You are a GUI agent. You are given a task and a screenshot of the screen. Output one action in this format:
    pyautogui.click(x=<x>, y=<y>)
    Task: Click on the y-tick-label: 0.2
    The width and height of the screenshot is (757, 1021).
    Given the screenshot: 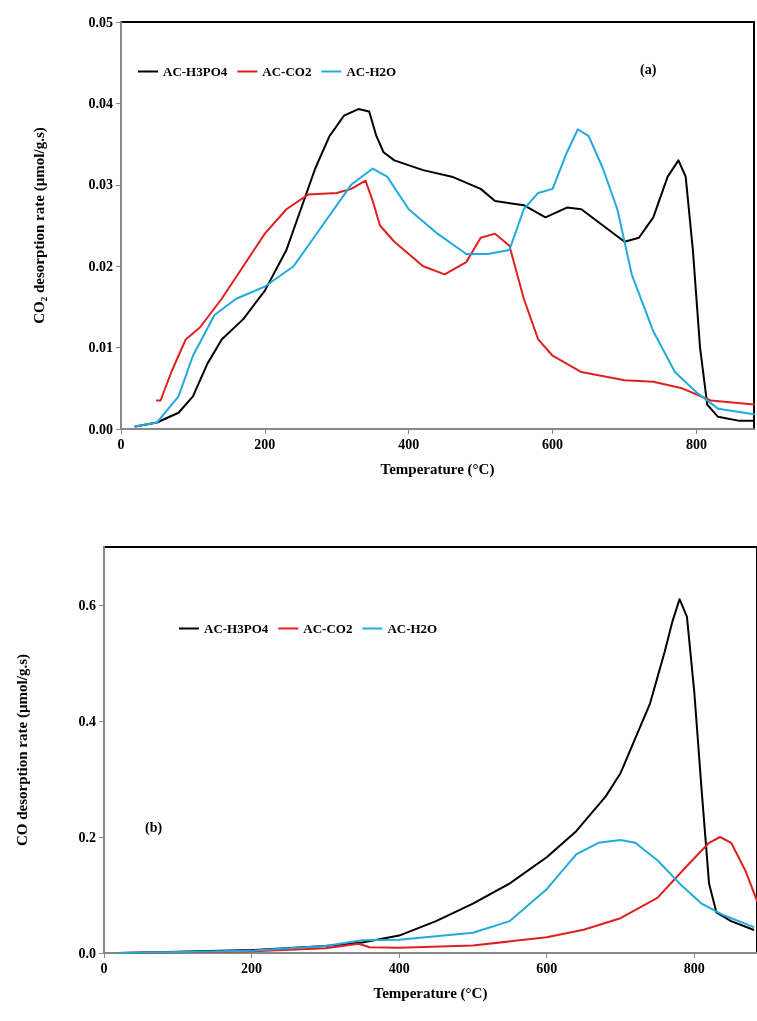 What is the action you would take?
    pyautogui.click(x=87, y=837)
    